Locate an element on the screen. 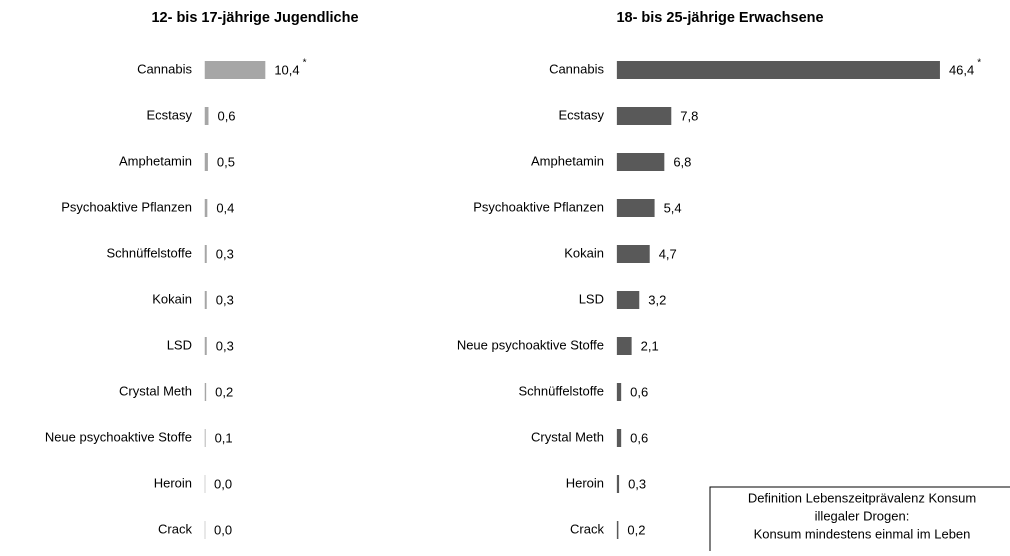  chart-title: 12- bis 17-jährige Jugendliche is located at coordinates (254, 18).